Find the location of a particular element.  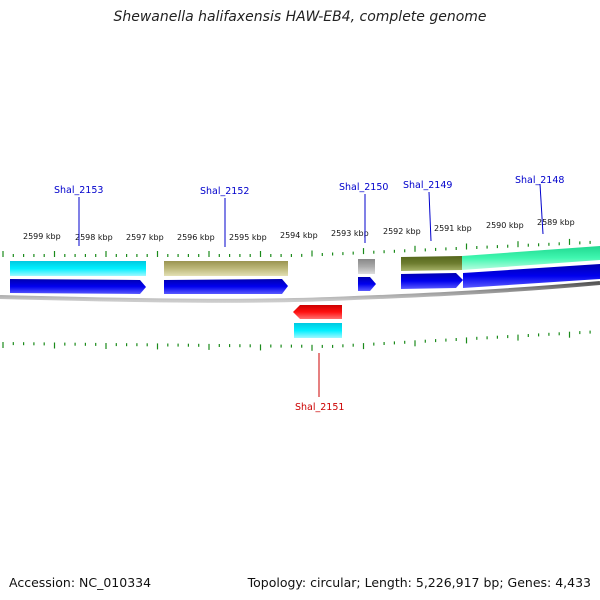

scale-label: 2599 kbp is located at coordinates (42, 236).